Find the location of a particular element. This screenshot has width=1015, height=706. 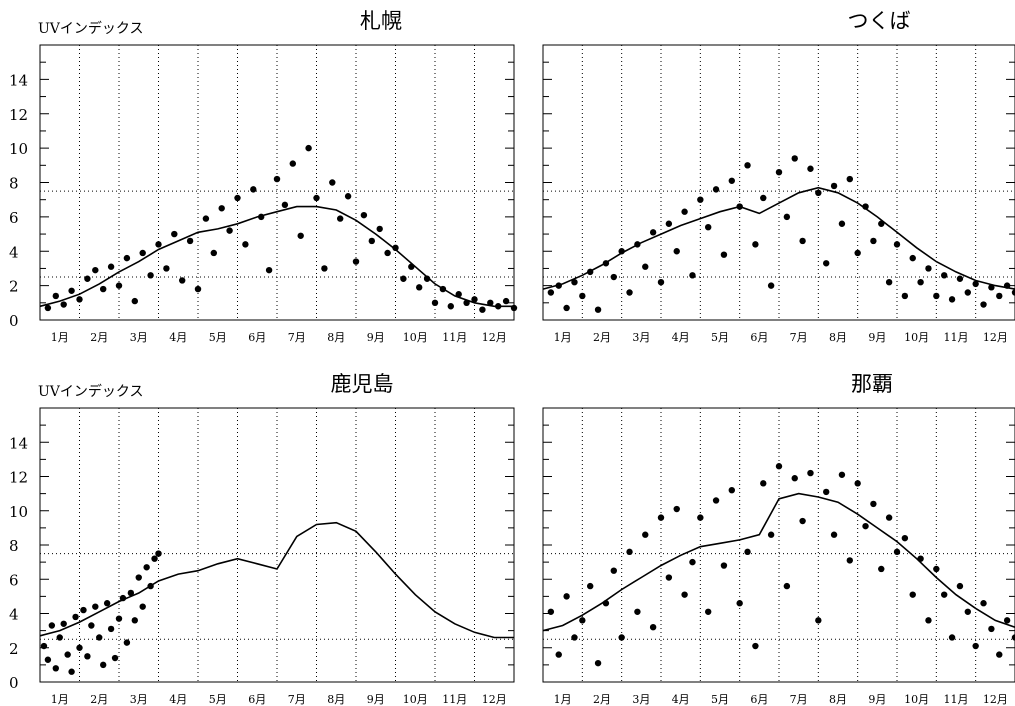

x-tick-label: 10月 is located at coordinates (916, 699).